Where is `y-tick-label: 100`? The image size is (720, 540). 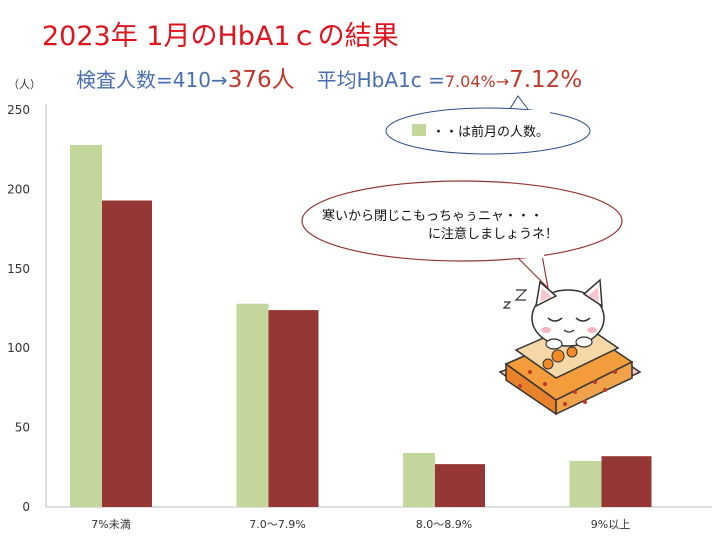
y-tick-label: 100 is located at coordinates (18, 348).